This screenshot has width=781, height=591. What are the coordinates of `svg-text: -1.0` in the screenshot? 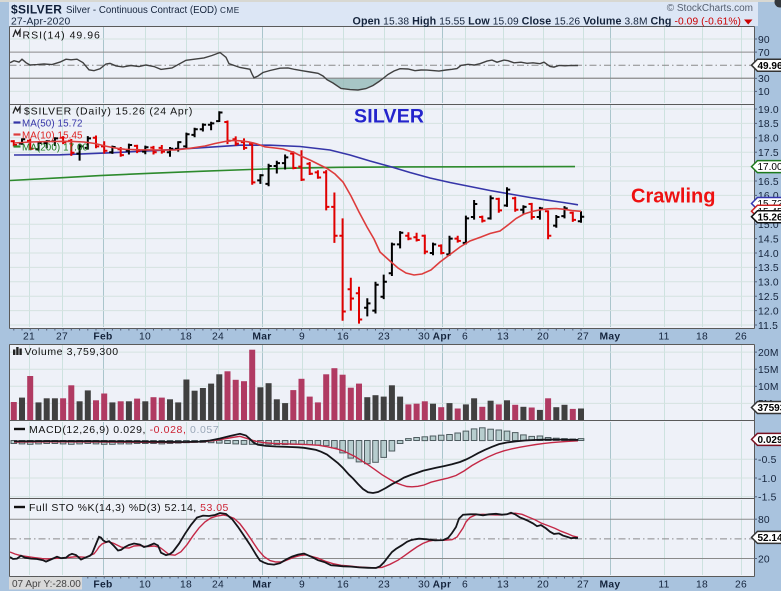 It's located at (767, 479).